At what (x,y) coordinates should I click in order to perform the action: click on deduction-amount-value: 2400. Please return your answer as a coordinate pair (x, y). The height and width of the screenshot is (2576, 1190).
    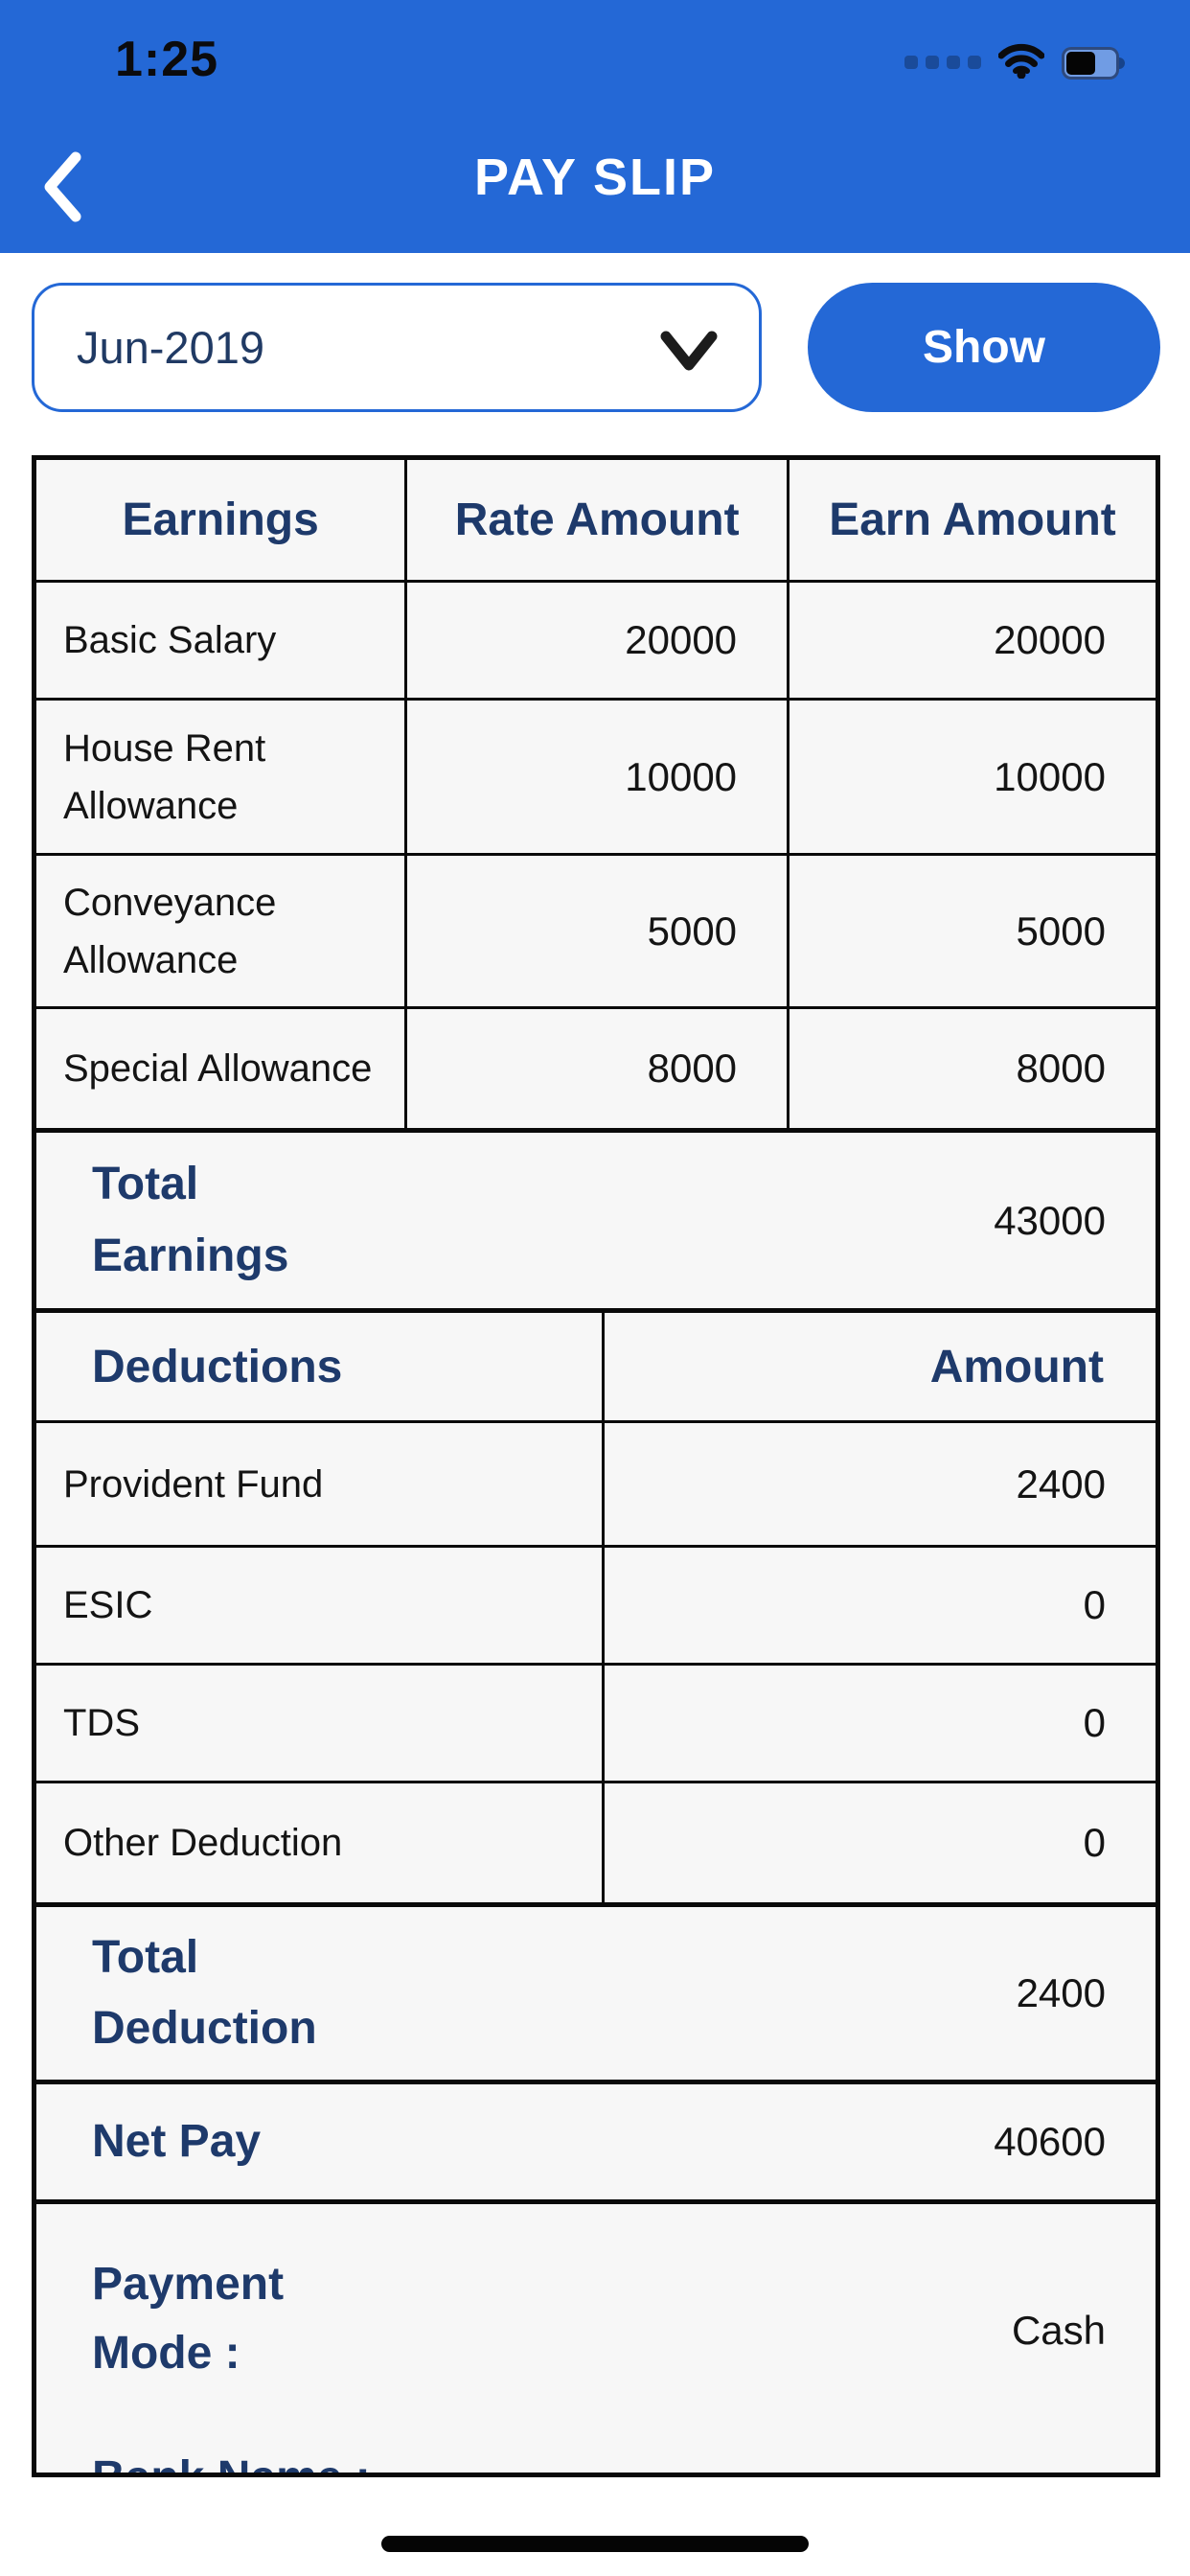
    Looking at the image, I should click on (1061, 1483).